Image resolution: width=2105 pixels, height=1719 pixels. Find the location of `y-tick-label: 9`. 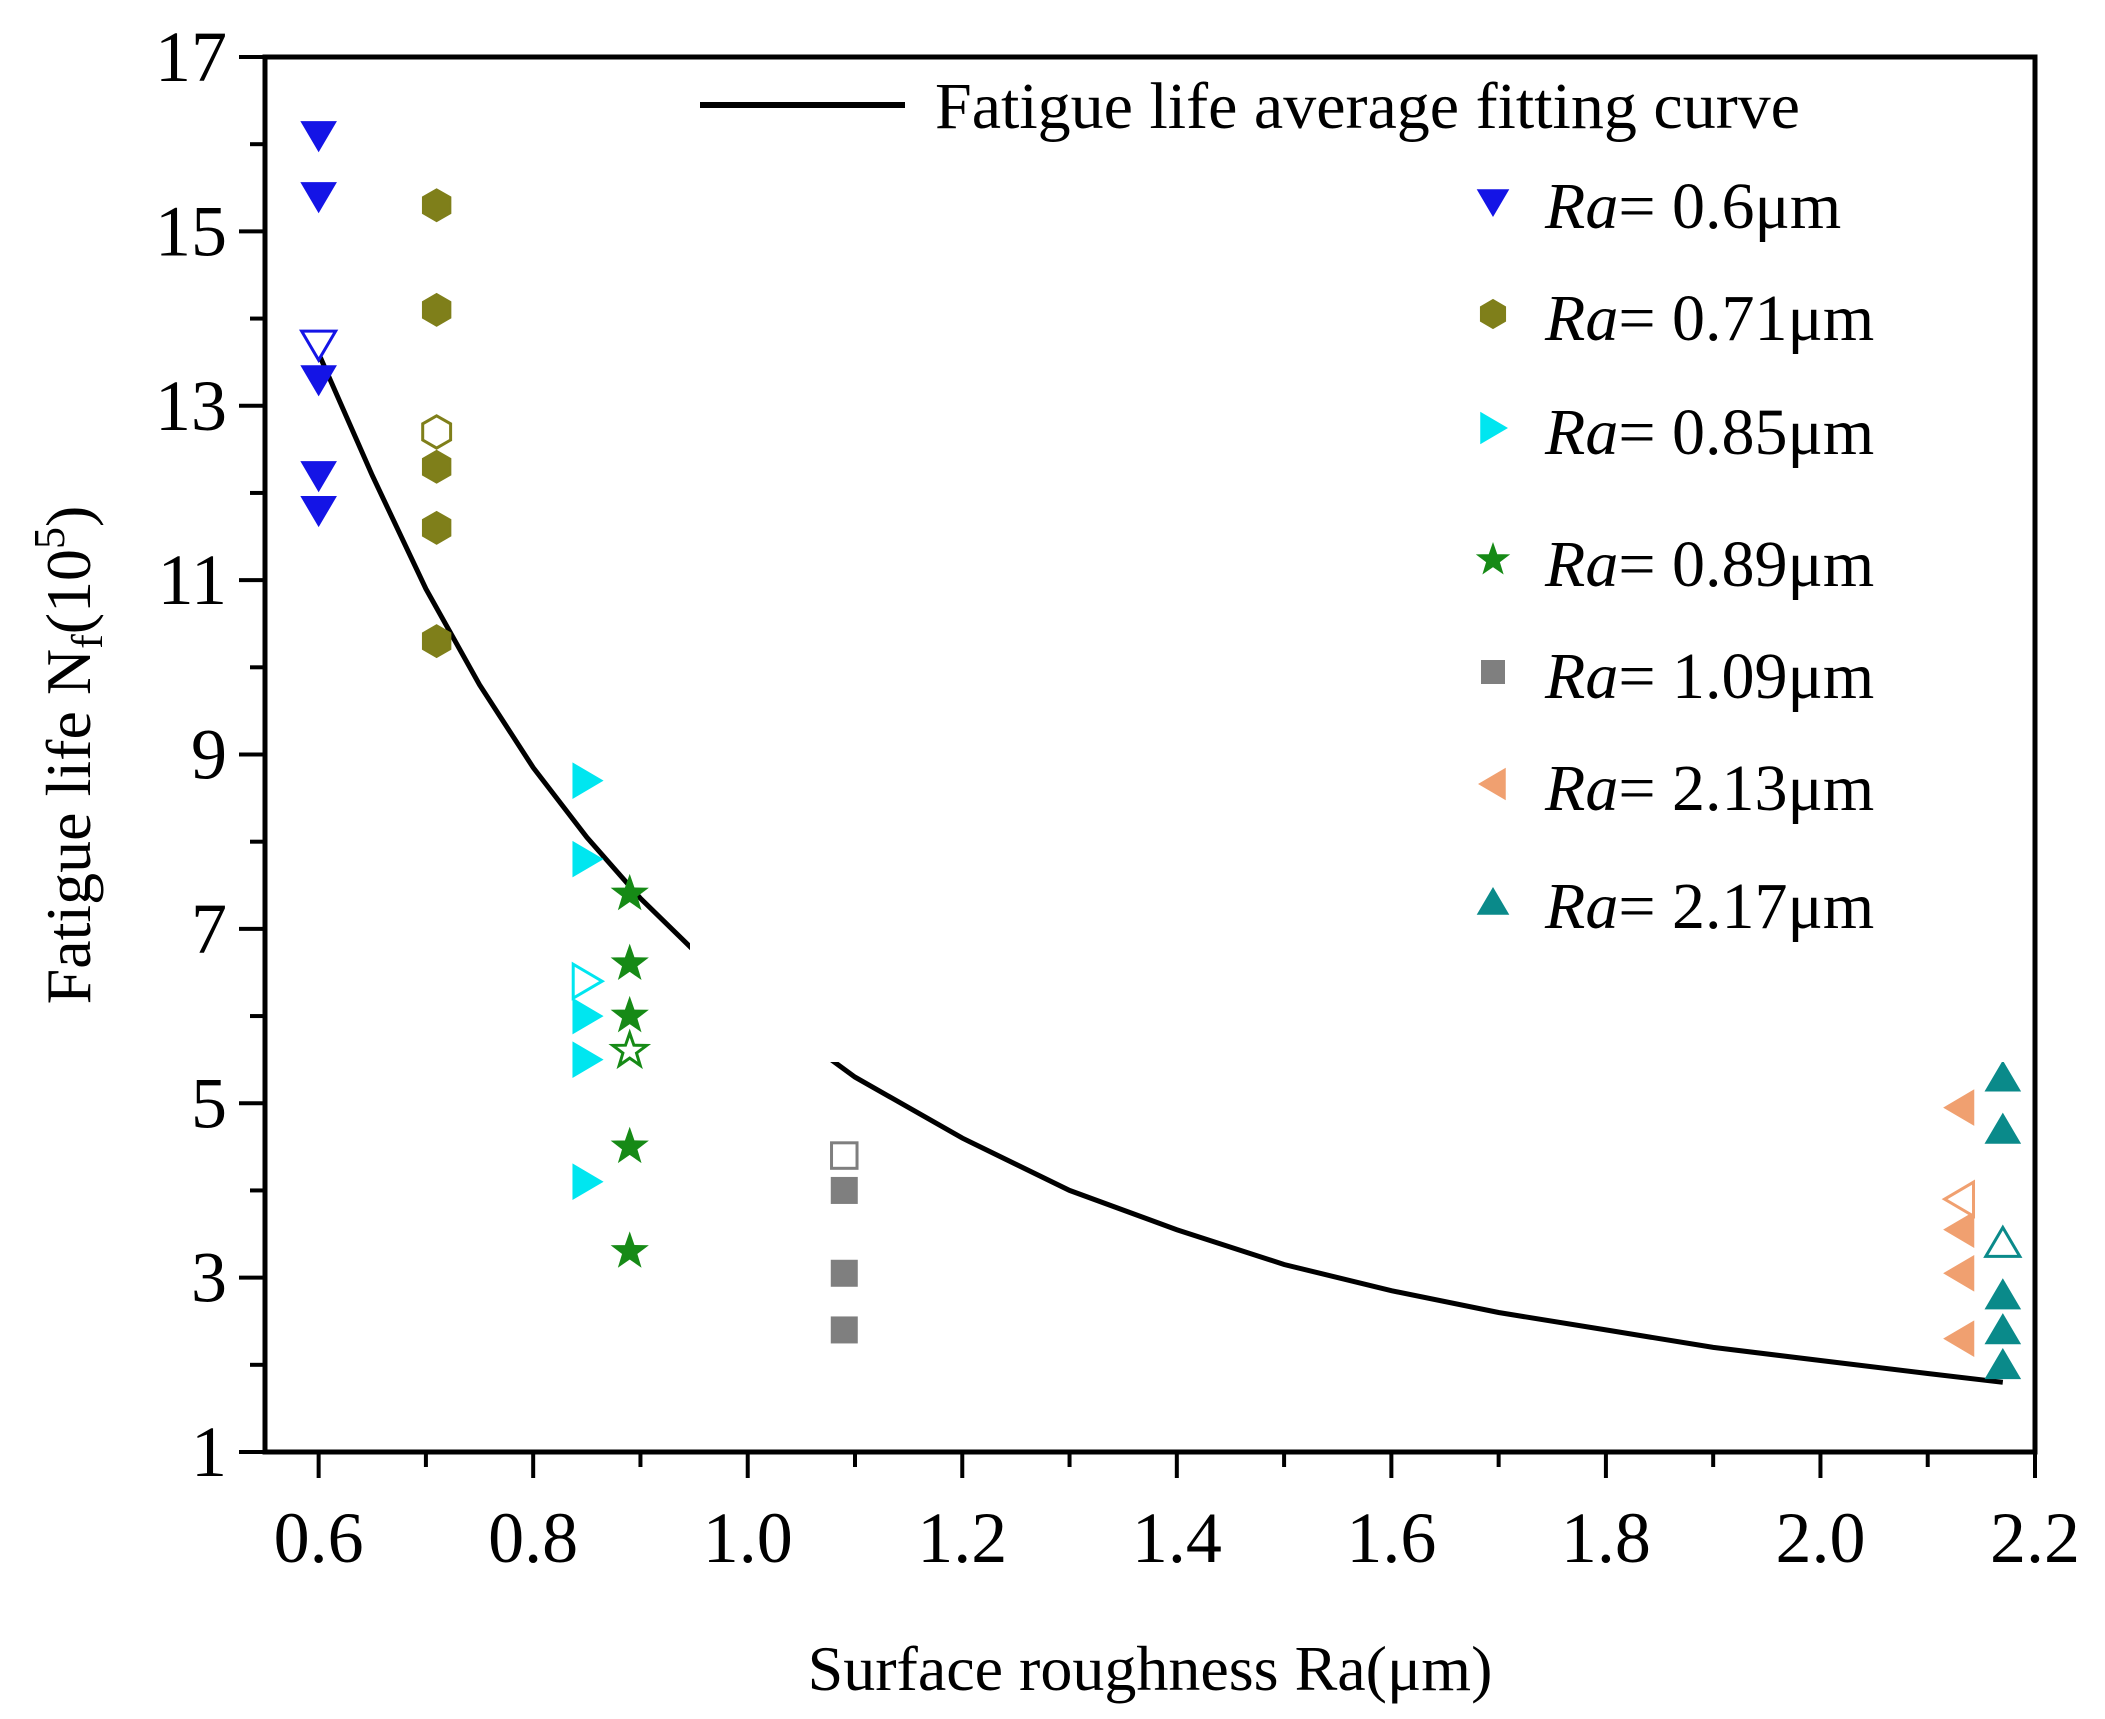

y-tick-label: 9 is located at coordinates (209, 755).